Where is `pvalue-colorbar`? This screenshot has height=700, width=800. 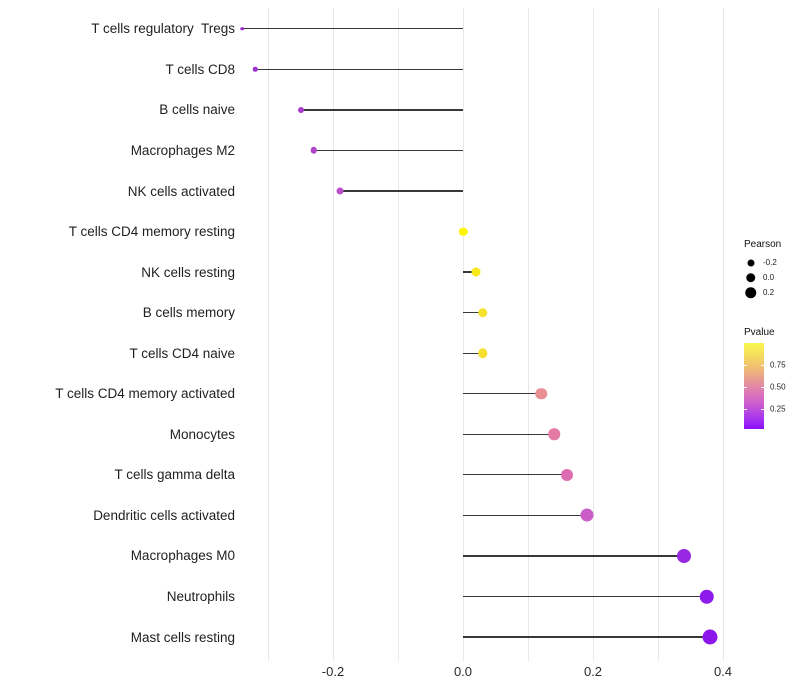
pvalue-colorbar is located at coordinates (754, 386).